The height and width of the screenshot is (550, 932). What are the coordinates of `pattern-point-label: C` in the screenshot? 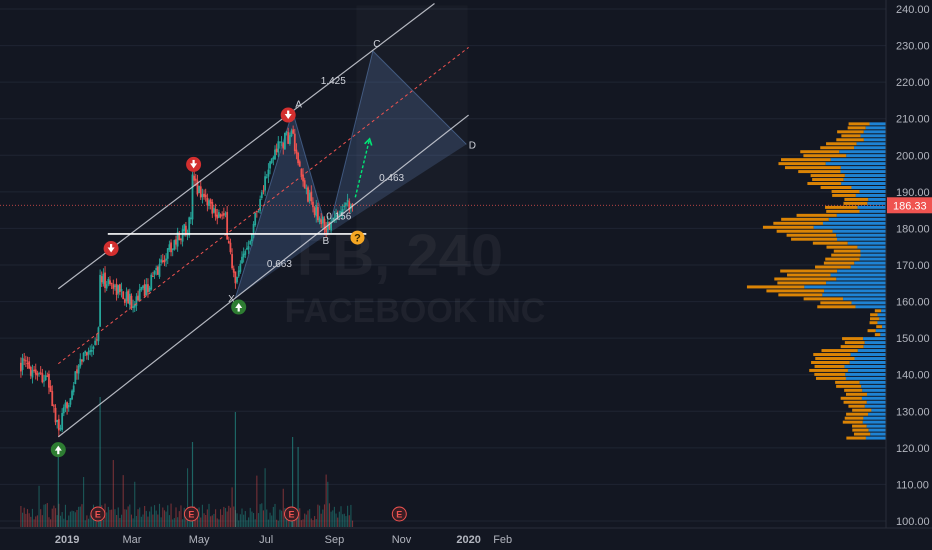 It's located at (376, 44).